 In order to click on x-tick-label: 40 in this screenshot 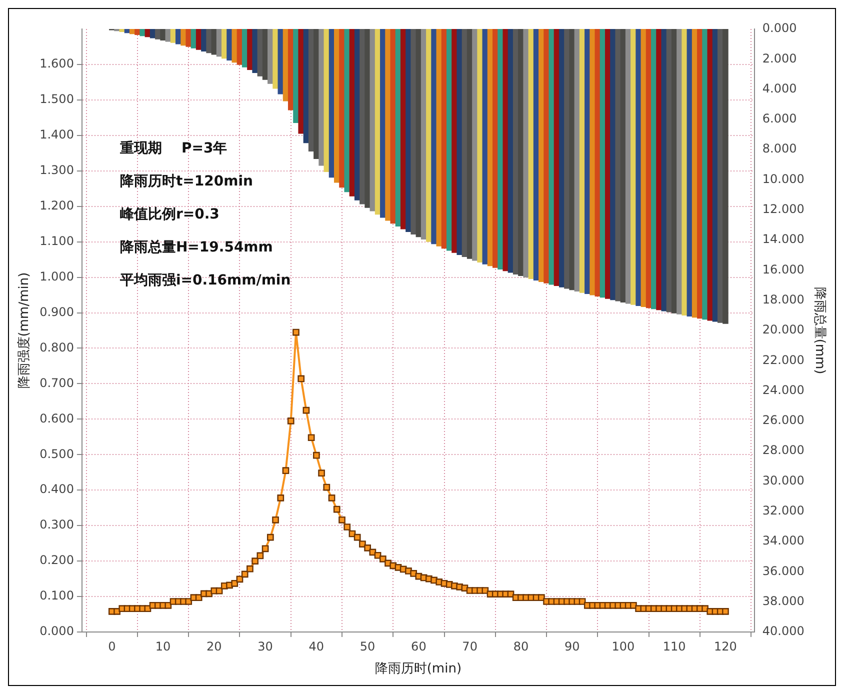, I will do `click(316, 646)`.